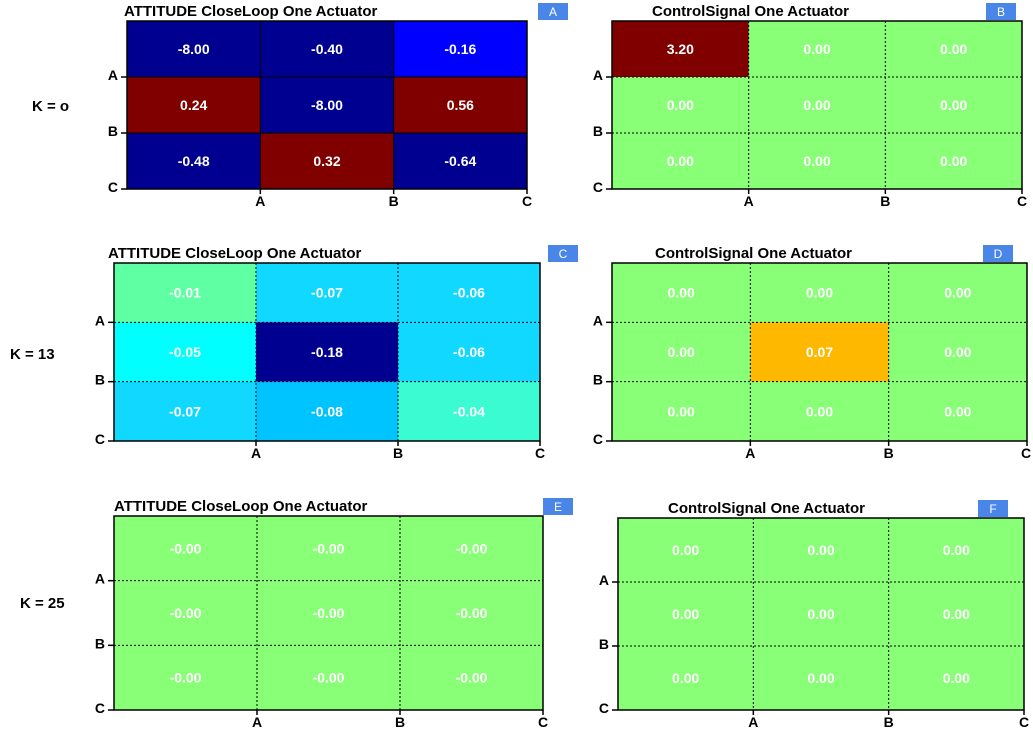 The image size is (1033, 729). Describe the element at coordinates (194, 161) in the screenshot. I see `cell-value: -0.48` at that location.